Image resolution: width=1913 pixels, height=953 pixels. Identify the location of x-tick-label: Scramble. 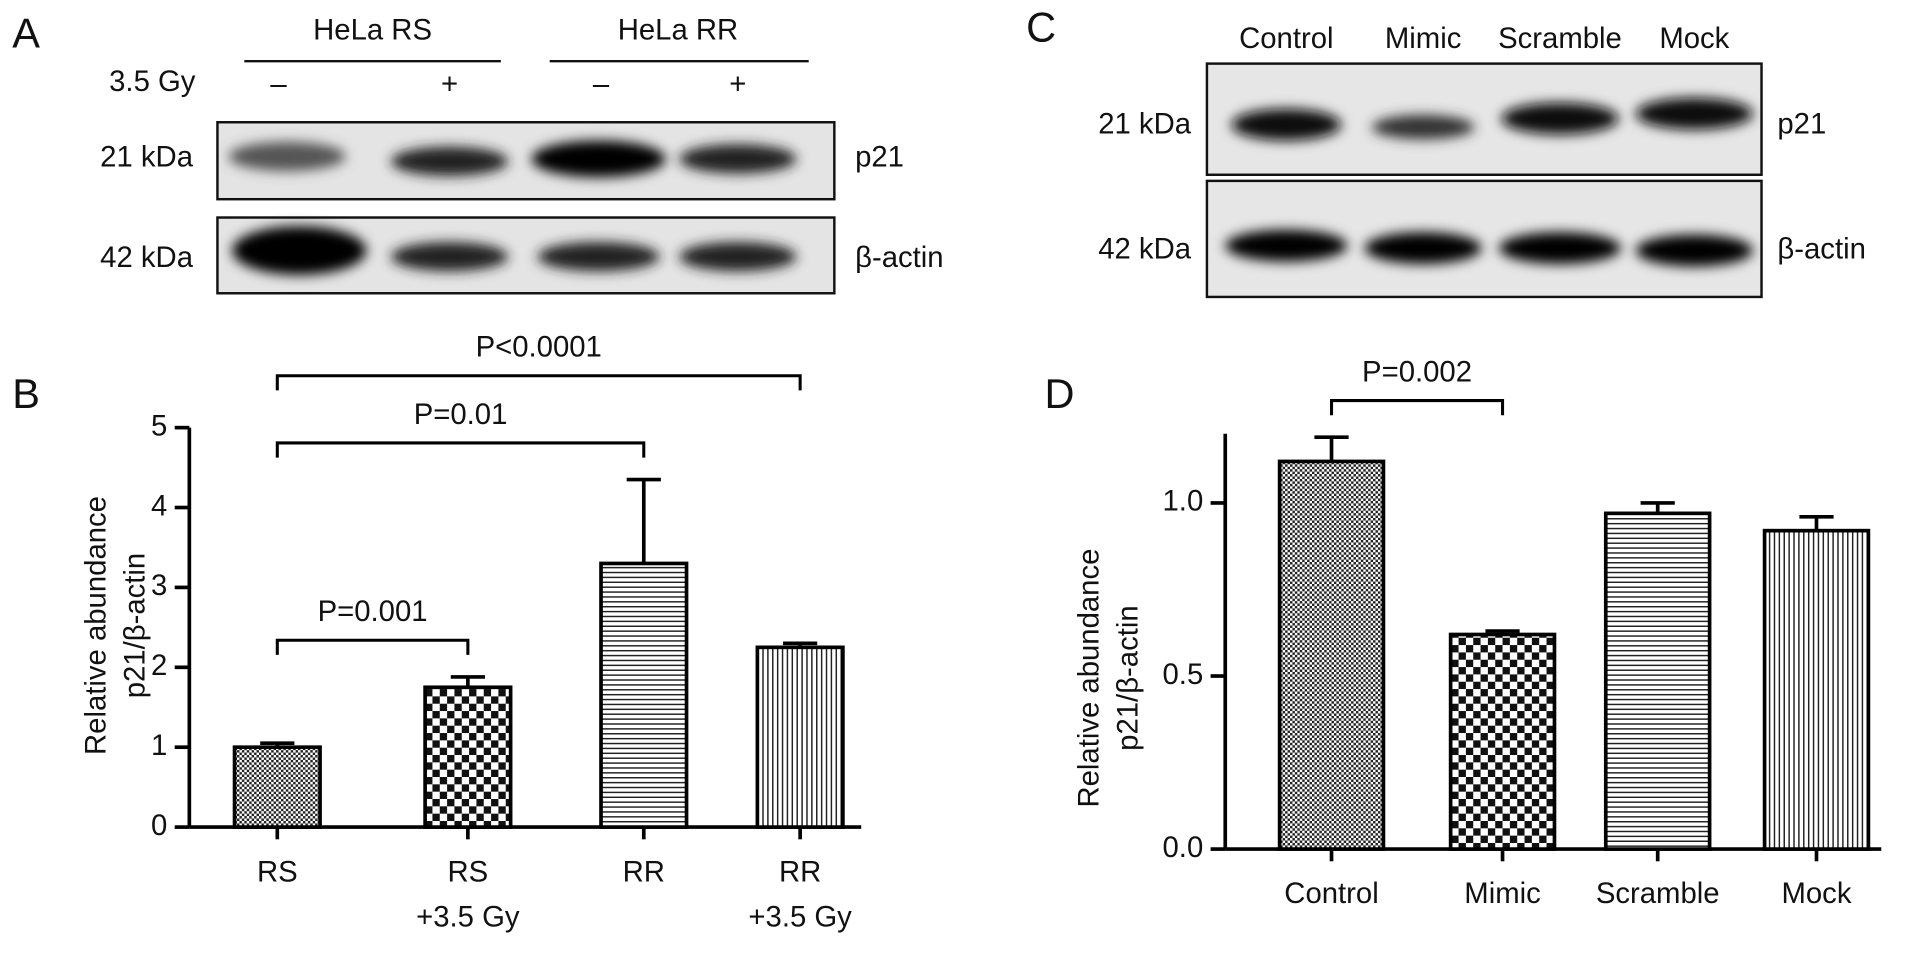
(1658, 893).